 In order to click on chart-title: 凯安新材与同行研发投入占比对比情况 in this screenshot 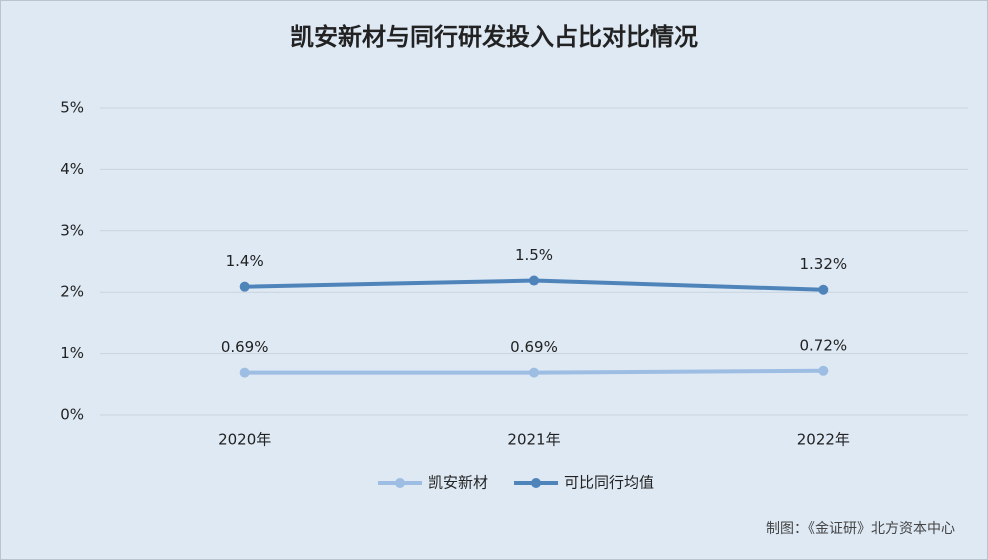, I will do `click(494, 37)`.